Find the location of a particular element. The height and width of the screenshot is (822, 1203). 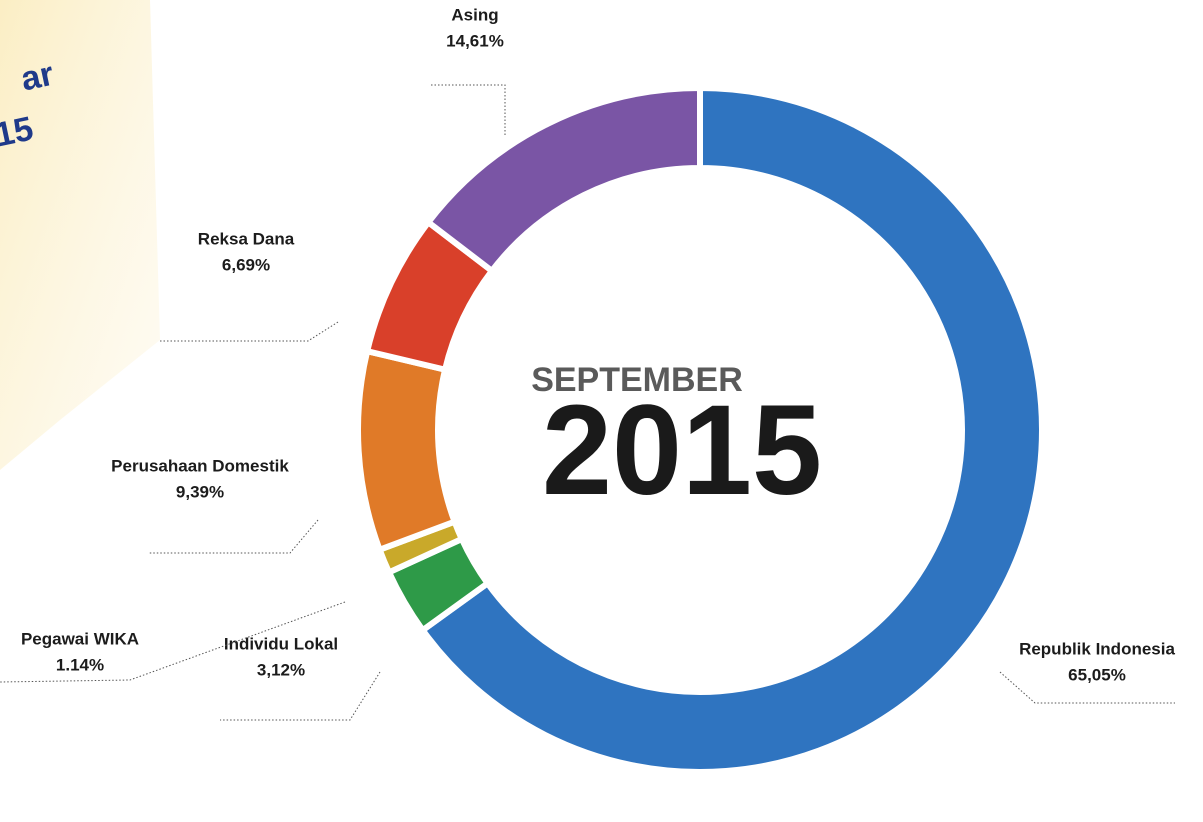

slice-value: 14,61% is located at coordinates (475, 40).